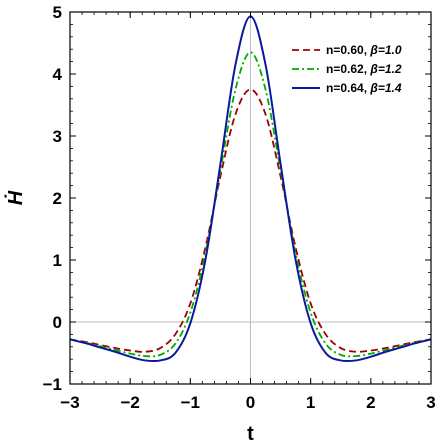 This screenshot has width=436, height=447. I want to click on legend-beta-label: β=1.4, so click(385, 88).